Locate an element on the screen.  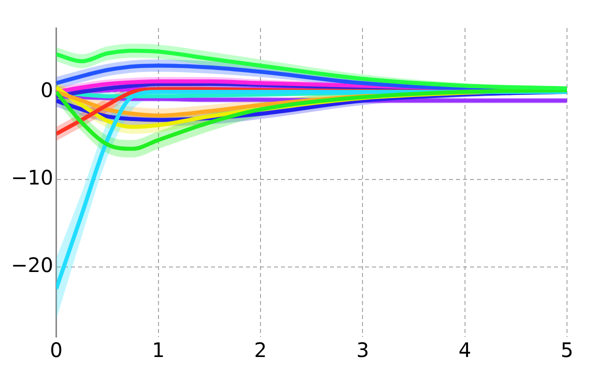
y-tick-label: −20 is located at coordinates (32, 265).